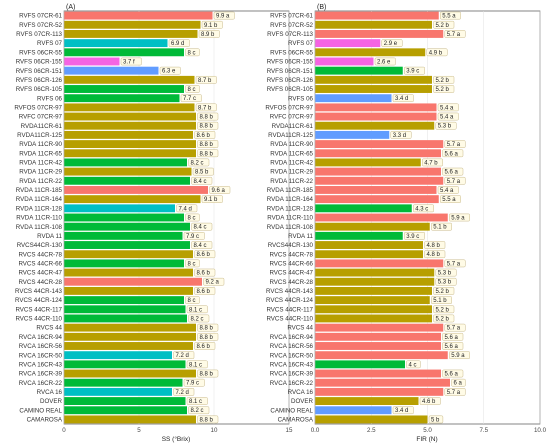 The height and width of the screenshot is (445, 550). I want to click on category-label: RVDA 11, so click(300, 236).